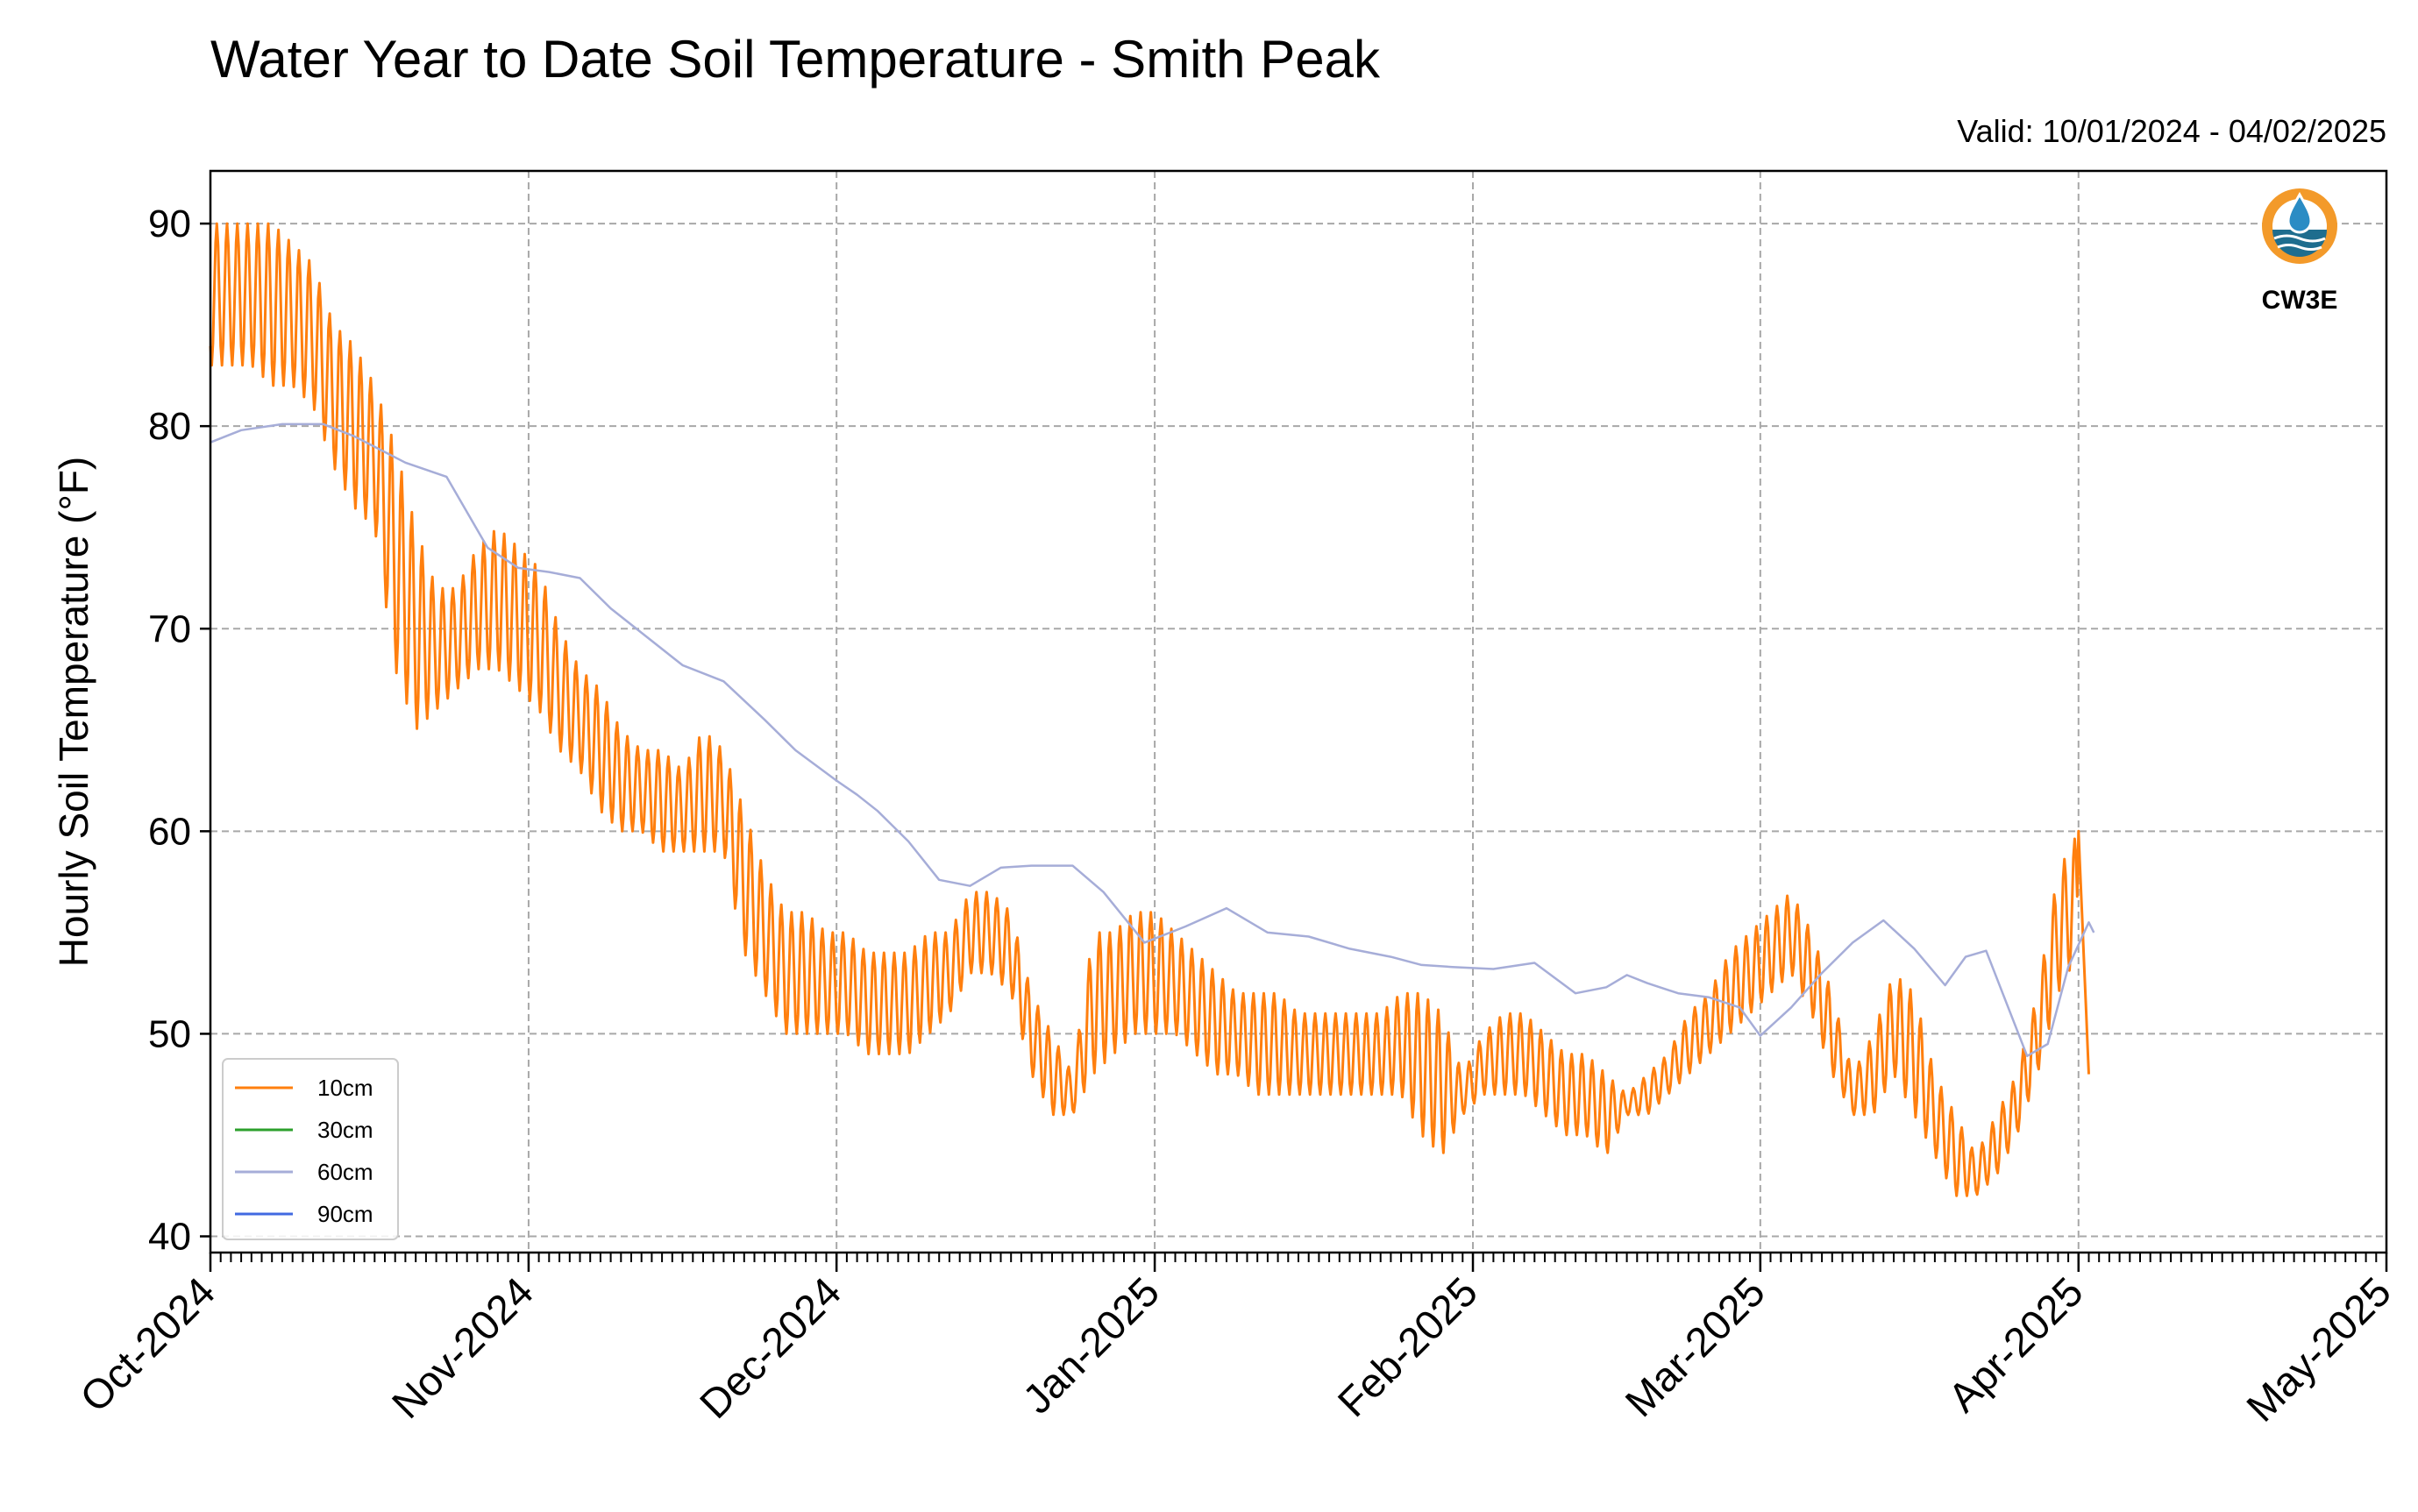 Image resolution: width=2418 pixels, height=1512 pixels. What do you see at coordinates (345, 1214) in the screenshot?
I see `legend-label-90cm: 90cm` at bounding box center [345, 1214].